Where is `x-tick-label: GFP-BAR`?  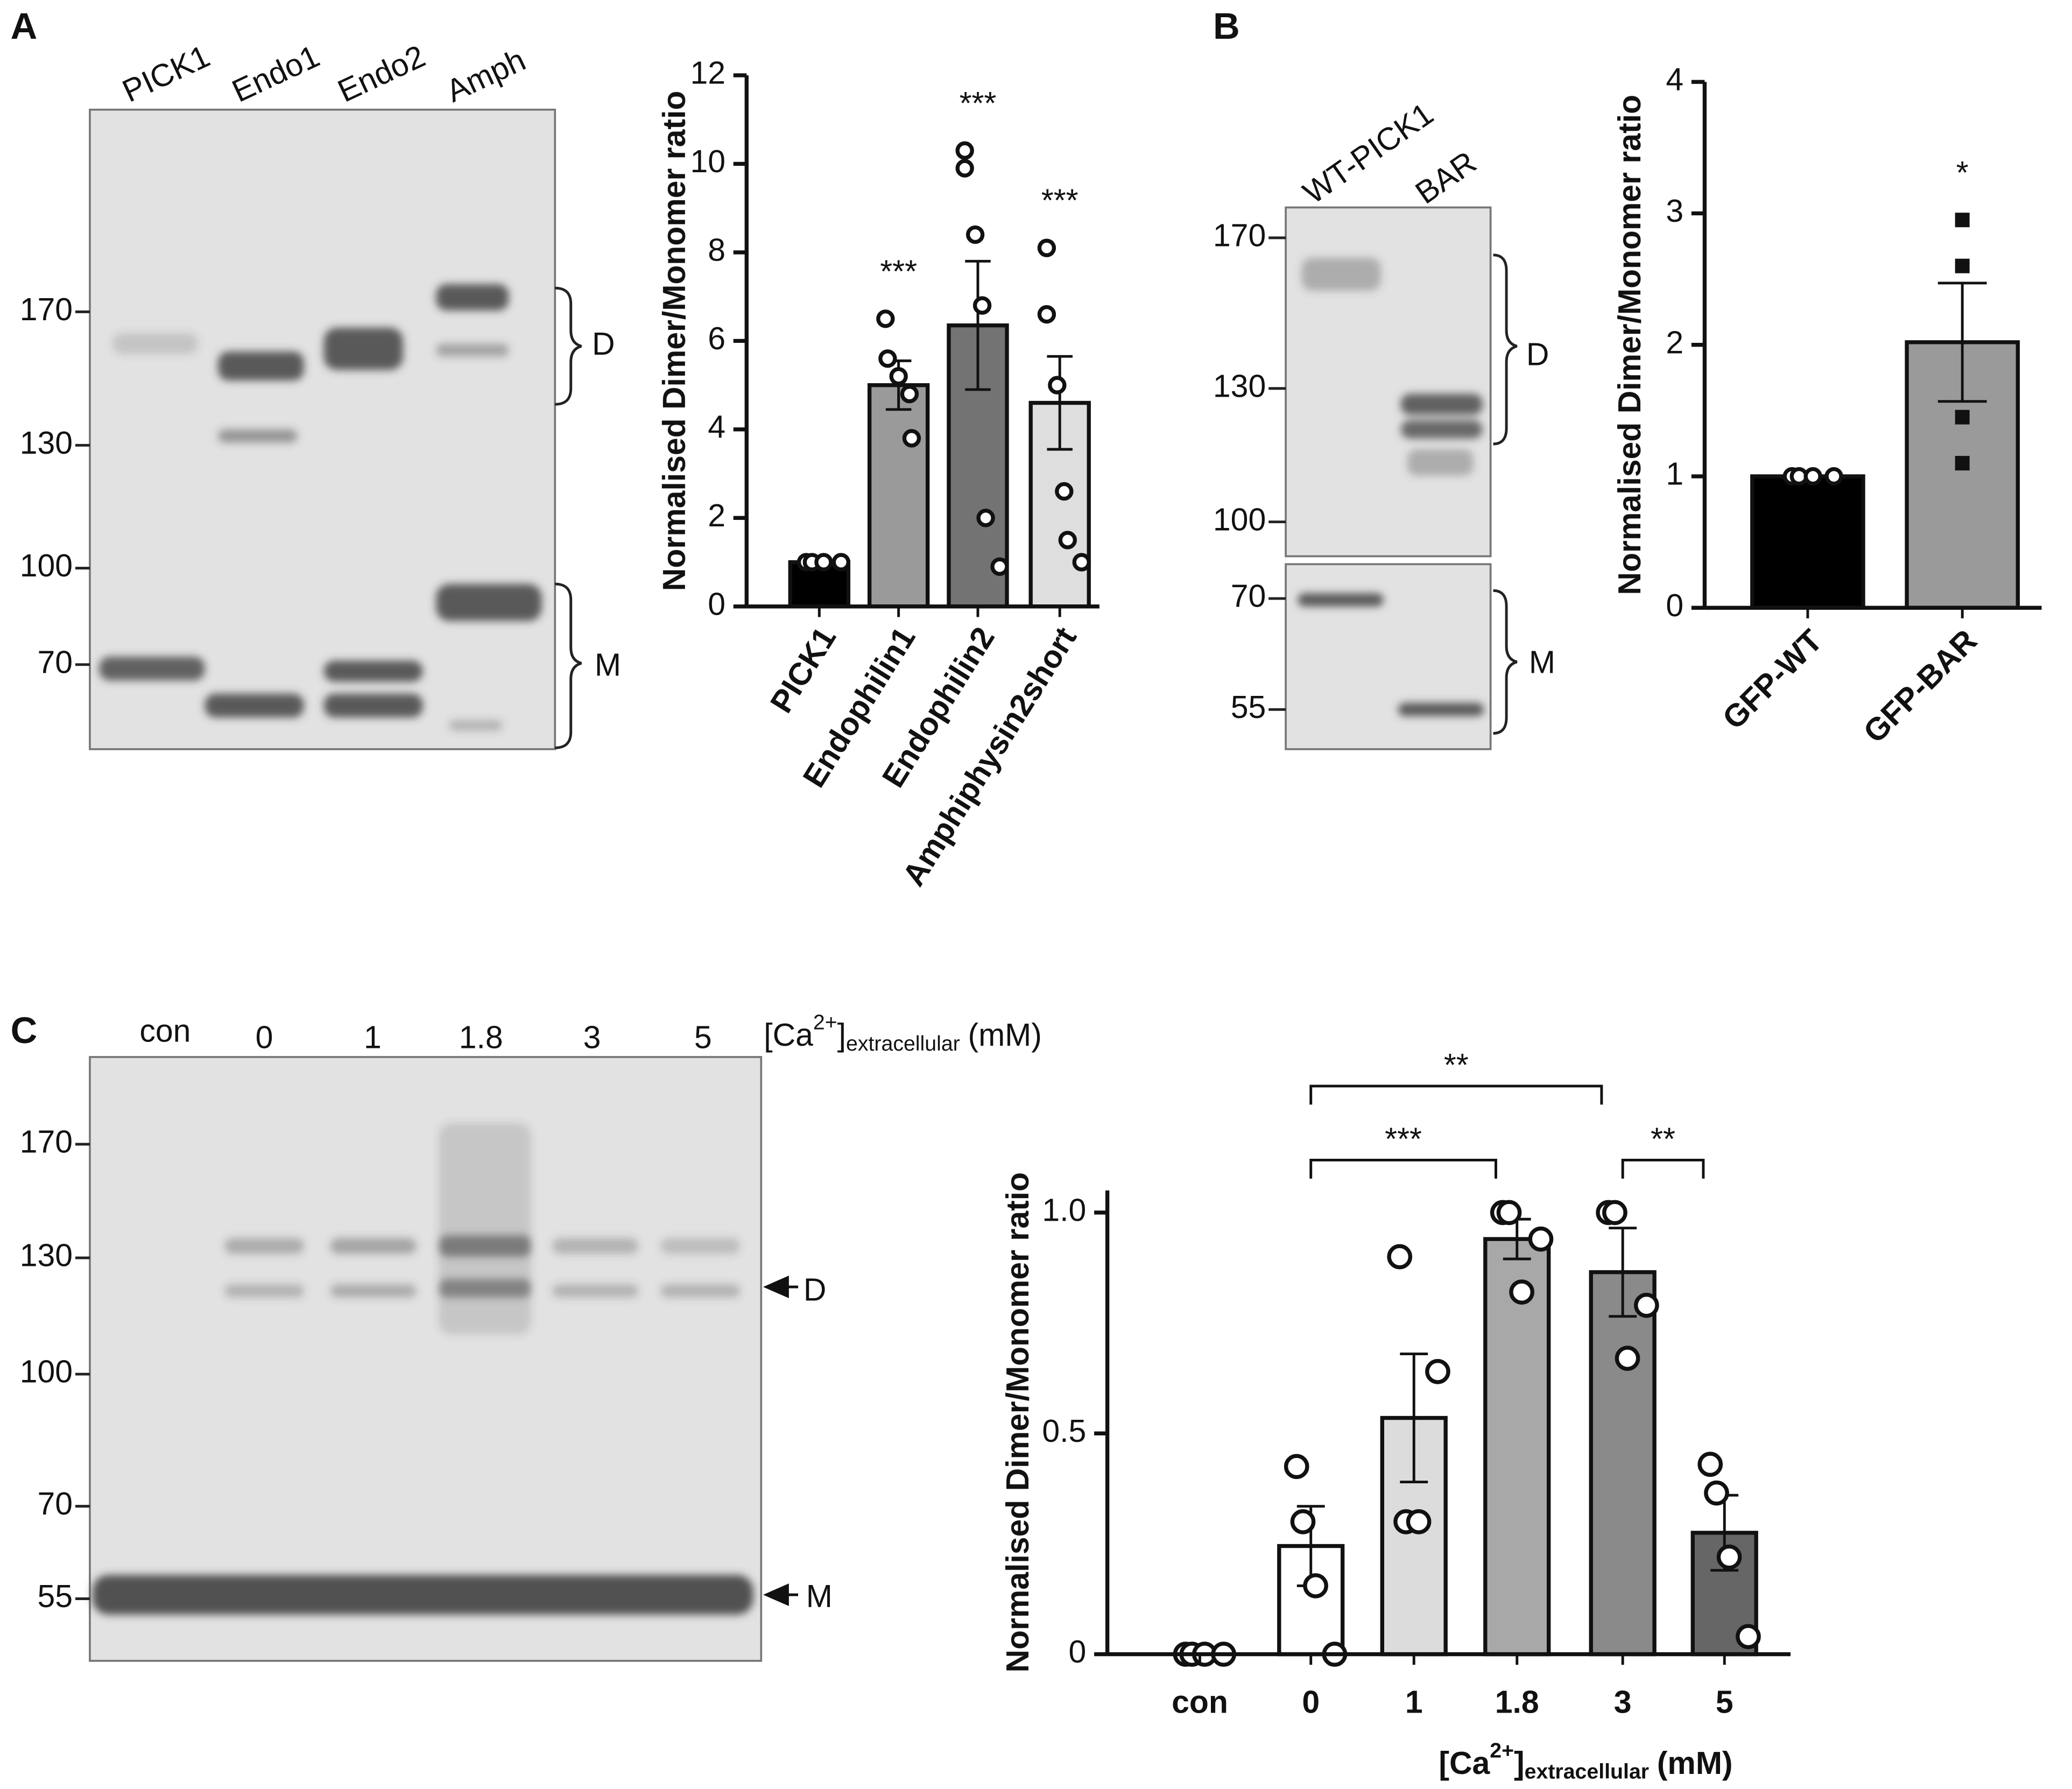 x-tick-label: GFP-BAR is located at coordinates (1920, 686).